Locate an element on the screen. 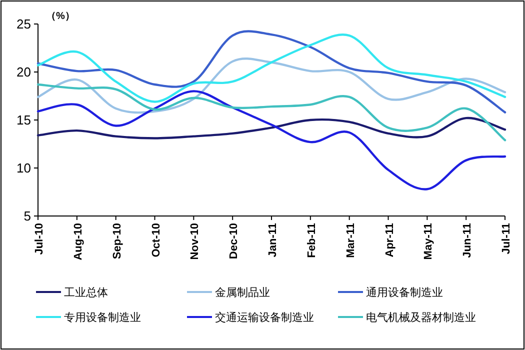 This screenshot has height=350, width=525. legend-label: 金属制品业 is located at coordinates (242, 292).